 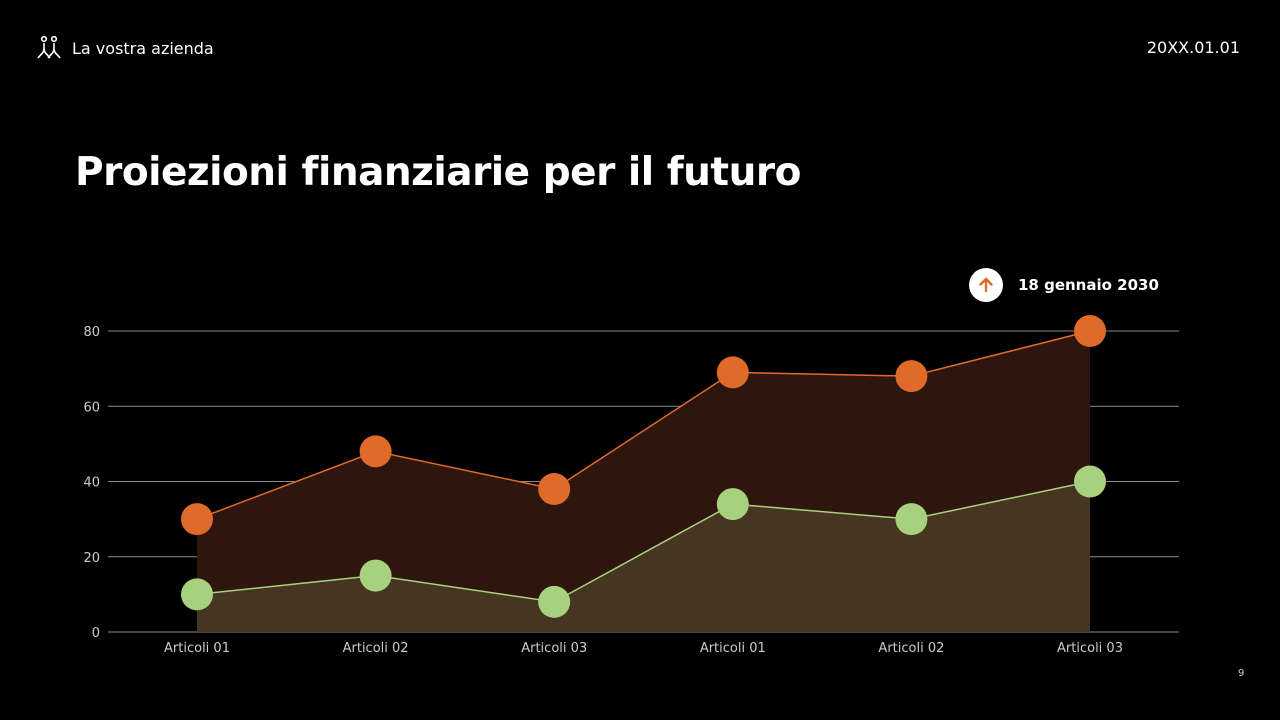 I want to click on date-badge: 18 gennaio 2030, so click(x=1064, y=285).